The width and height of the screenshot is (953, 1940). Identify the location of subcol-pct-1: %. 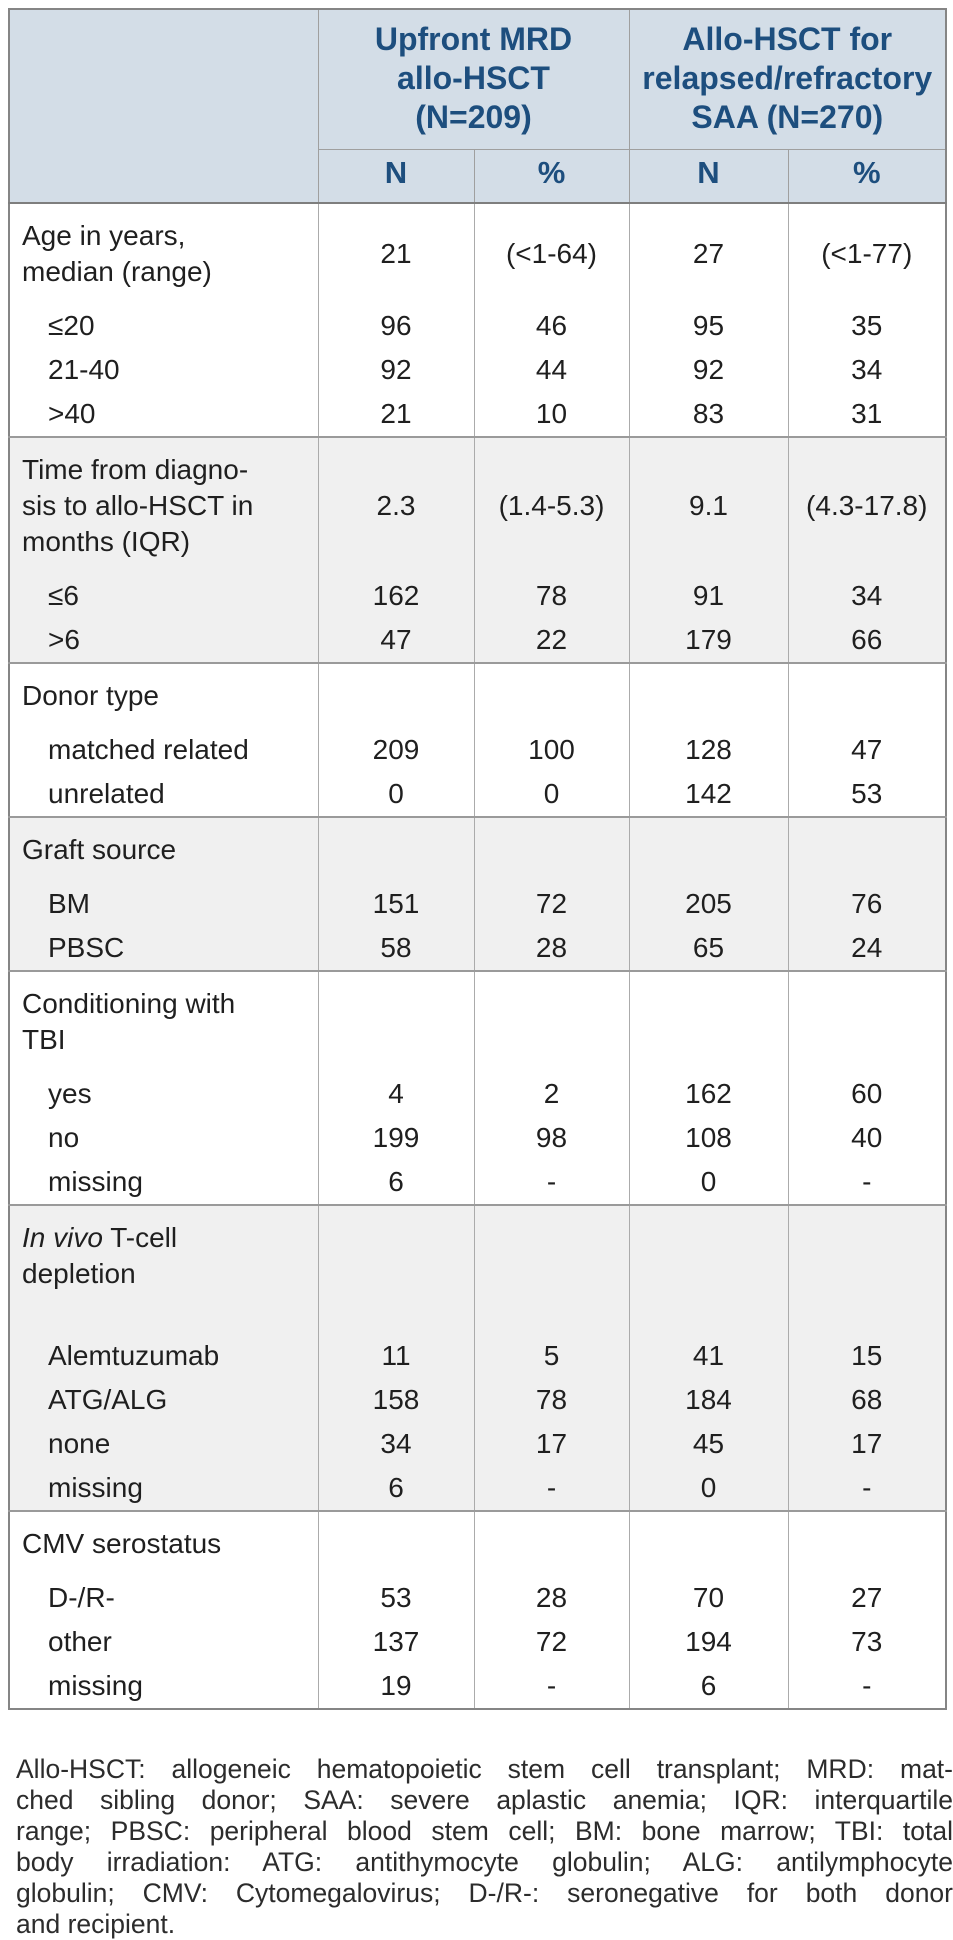
(551, 176).